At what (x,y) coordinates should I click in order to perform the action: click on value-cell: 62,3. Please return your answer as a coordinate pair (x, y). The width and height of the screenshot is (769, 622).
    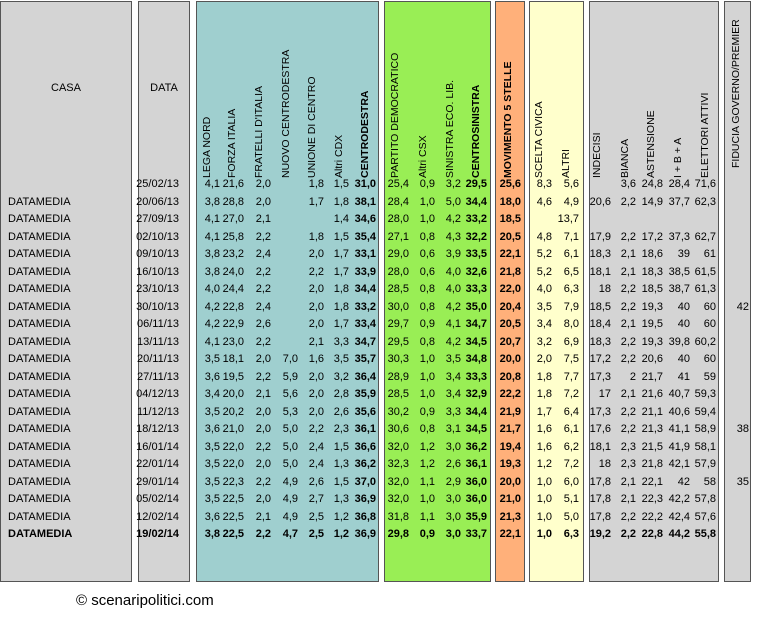
    Looking at the image, I should click on (705, 201).